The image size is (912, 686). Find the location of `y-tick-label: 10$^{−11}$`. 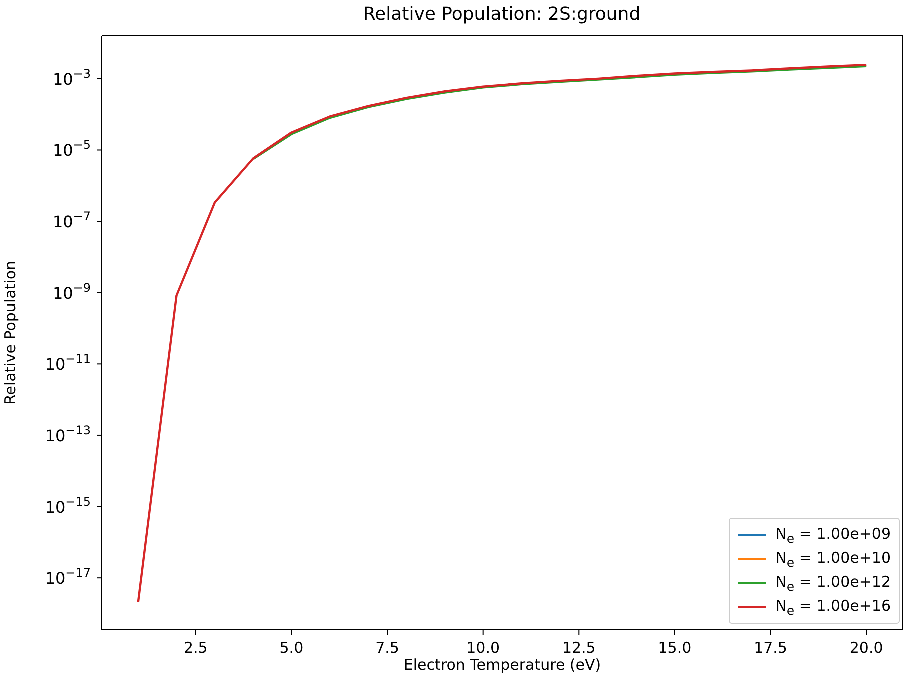

y-tick-label: 10$^{−11}$ is located at coordinates (68, 363).